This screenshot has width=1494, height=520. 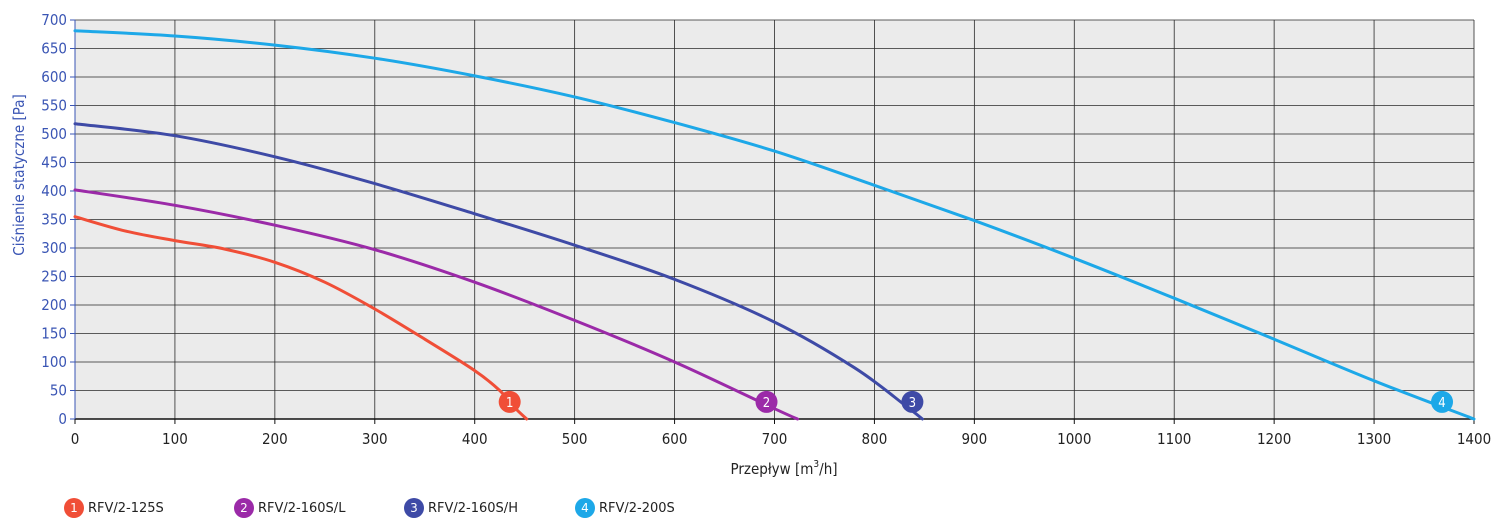 I want to click on series-marker-1: 1, so click(x=509, y=401).